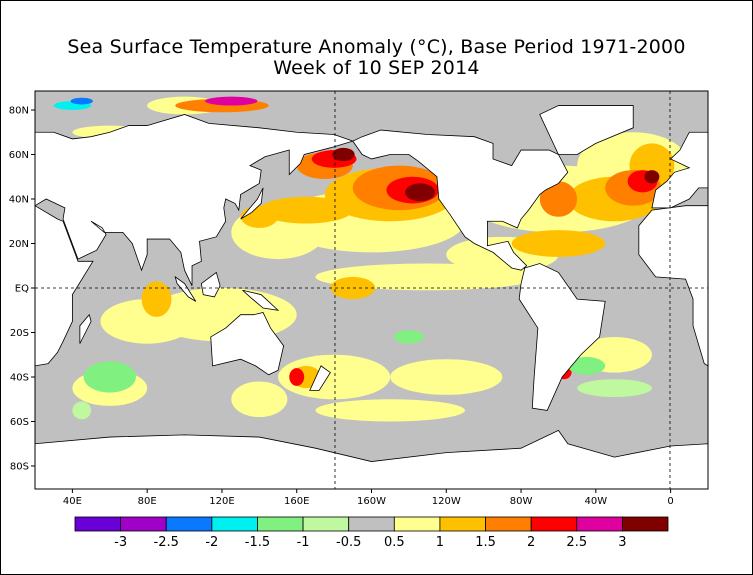 Image resolution: width=753 pixels, height=575 pixels. I want to click on colorbar-label: -0.5, so click(348, 542).